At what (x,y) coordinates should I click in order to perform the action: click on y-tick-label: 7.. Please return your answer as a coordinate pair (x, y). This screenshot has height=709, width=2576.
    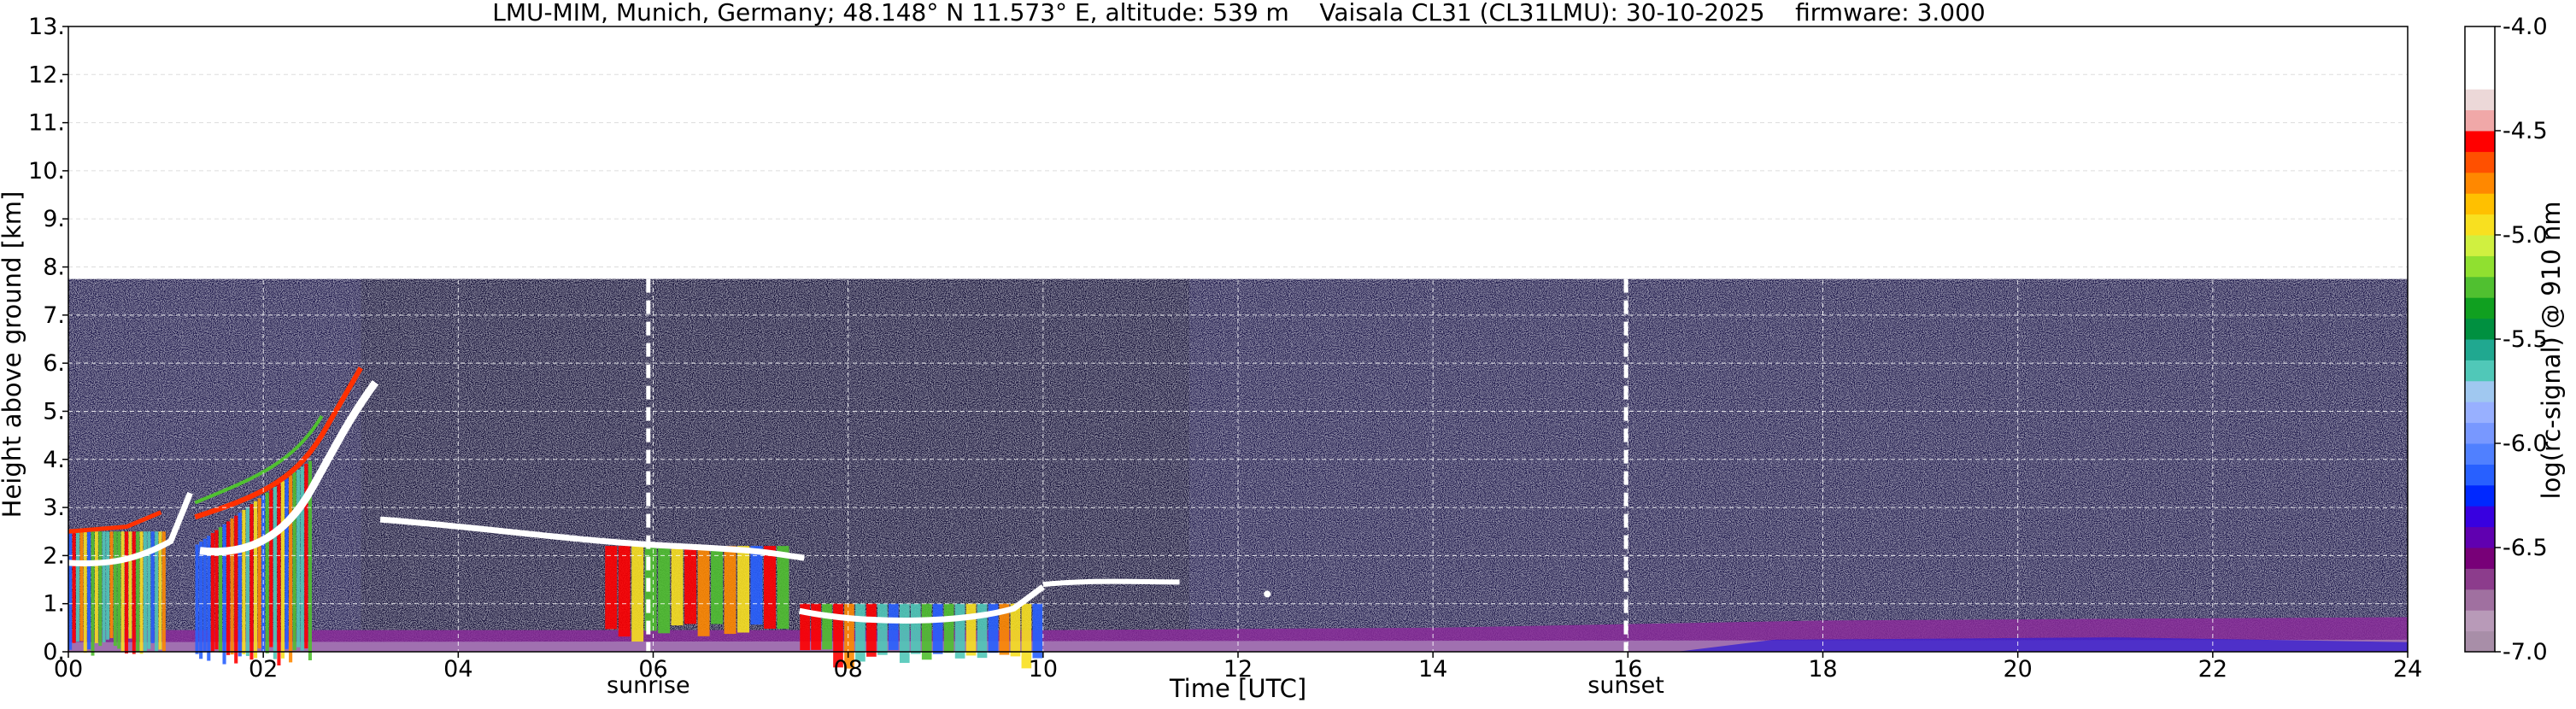
    Looking at the image, I should click on (54, 315).